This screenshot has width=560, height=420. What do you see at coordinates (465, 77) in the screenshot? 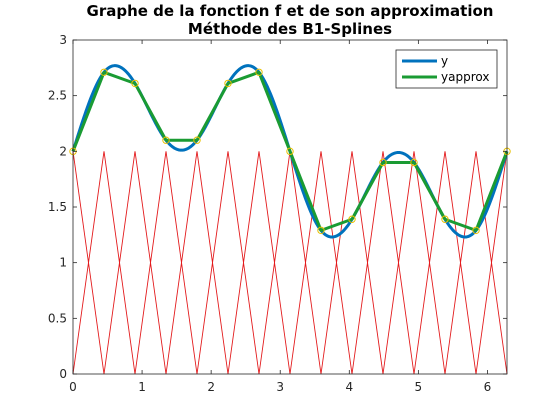
I see `legend-label-yapprox: yapprox` at bounding box center [465, 77].